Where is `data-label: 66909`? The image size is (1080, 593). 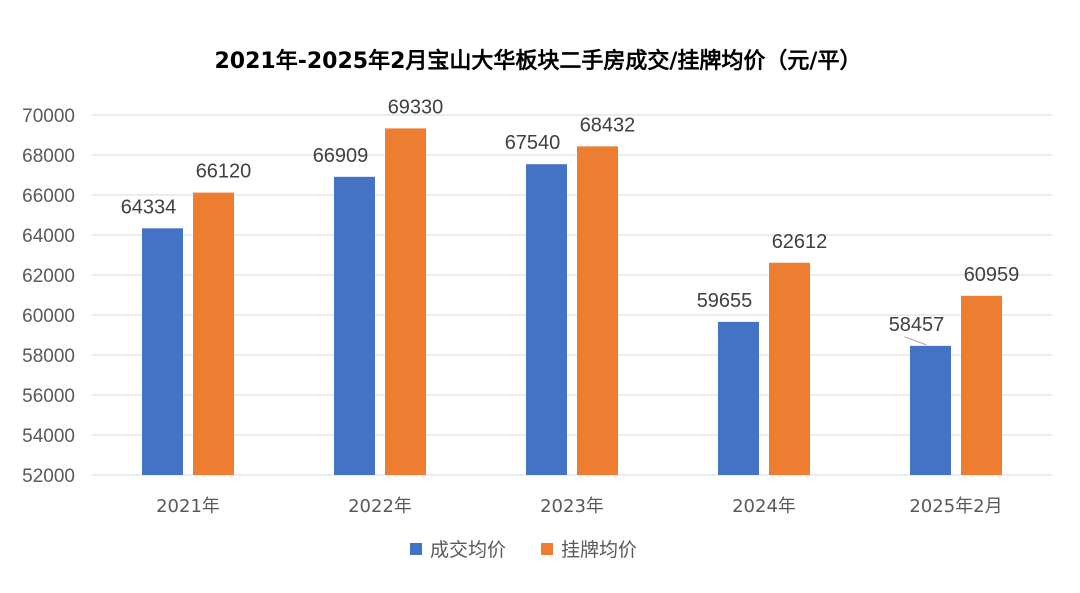
data-label: 66909 is located at coordinates (341, 156).